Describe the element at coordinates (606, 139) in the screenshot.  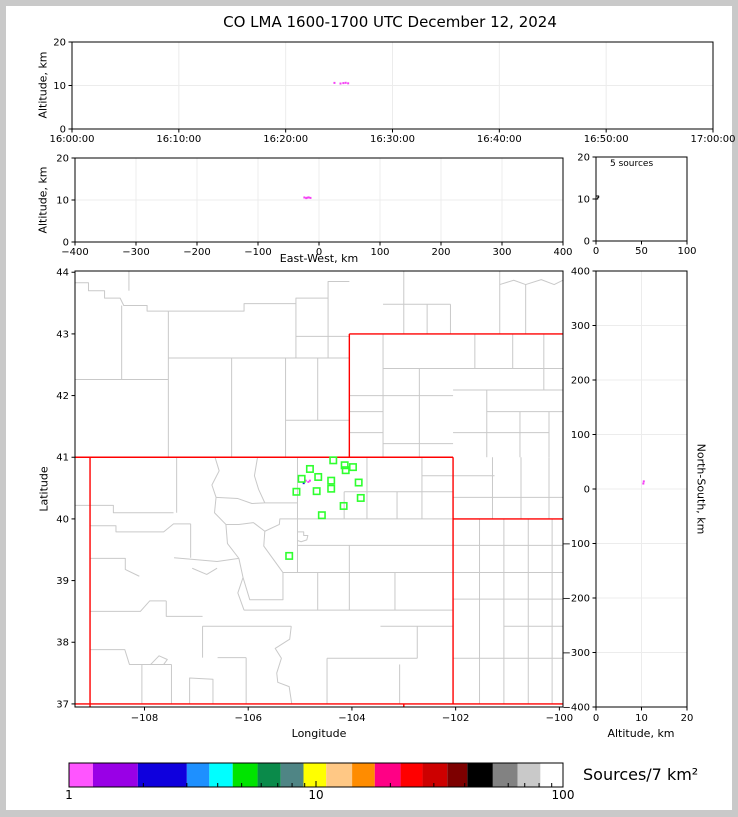
I see `svg-text: 16:50:00` at that location.